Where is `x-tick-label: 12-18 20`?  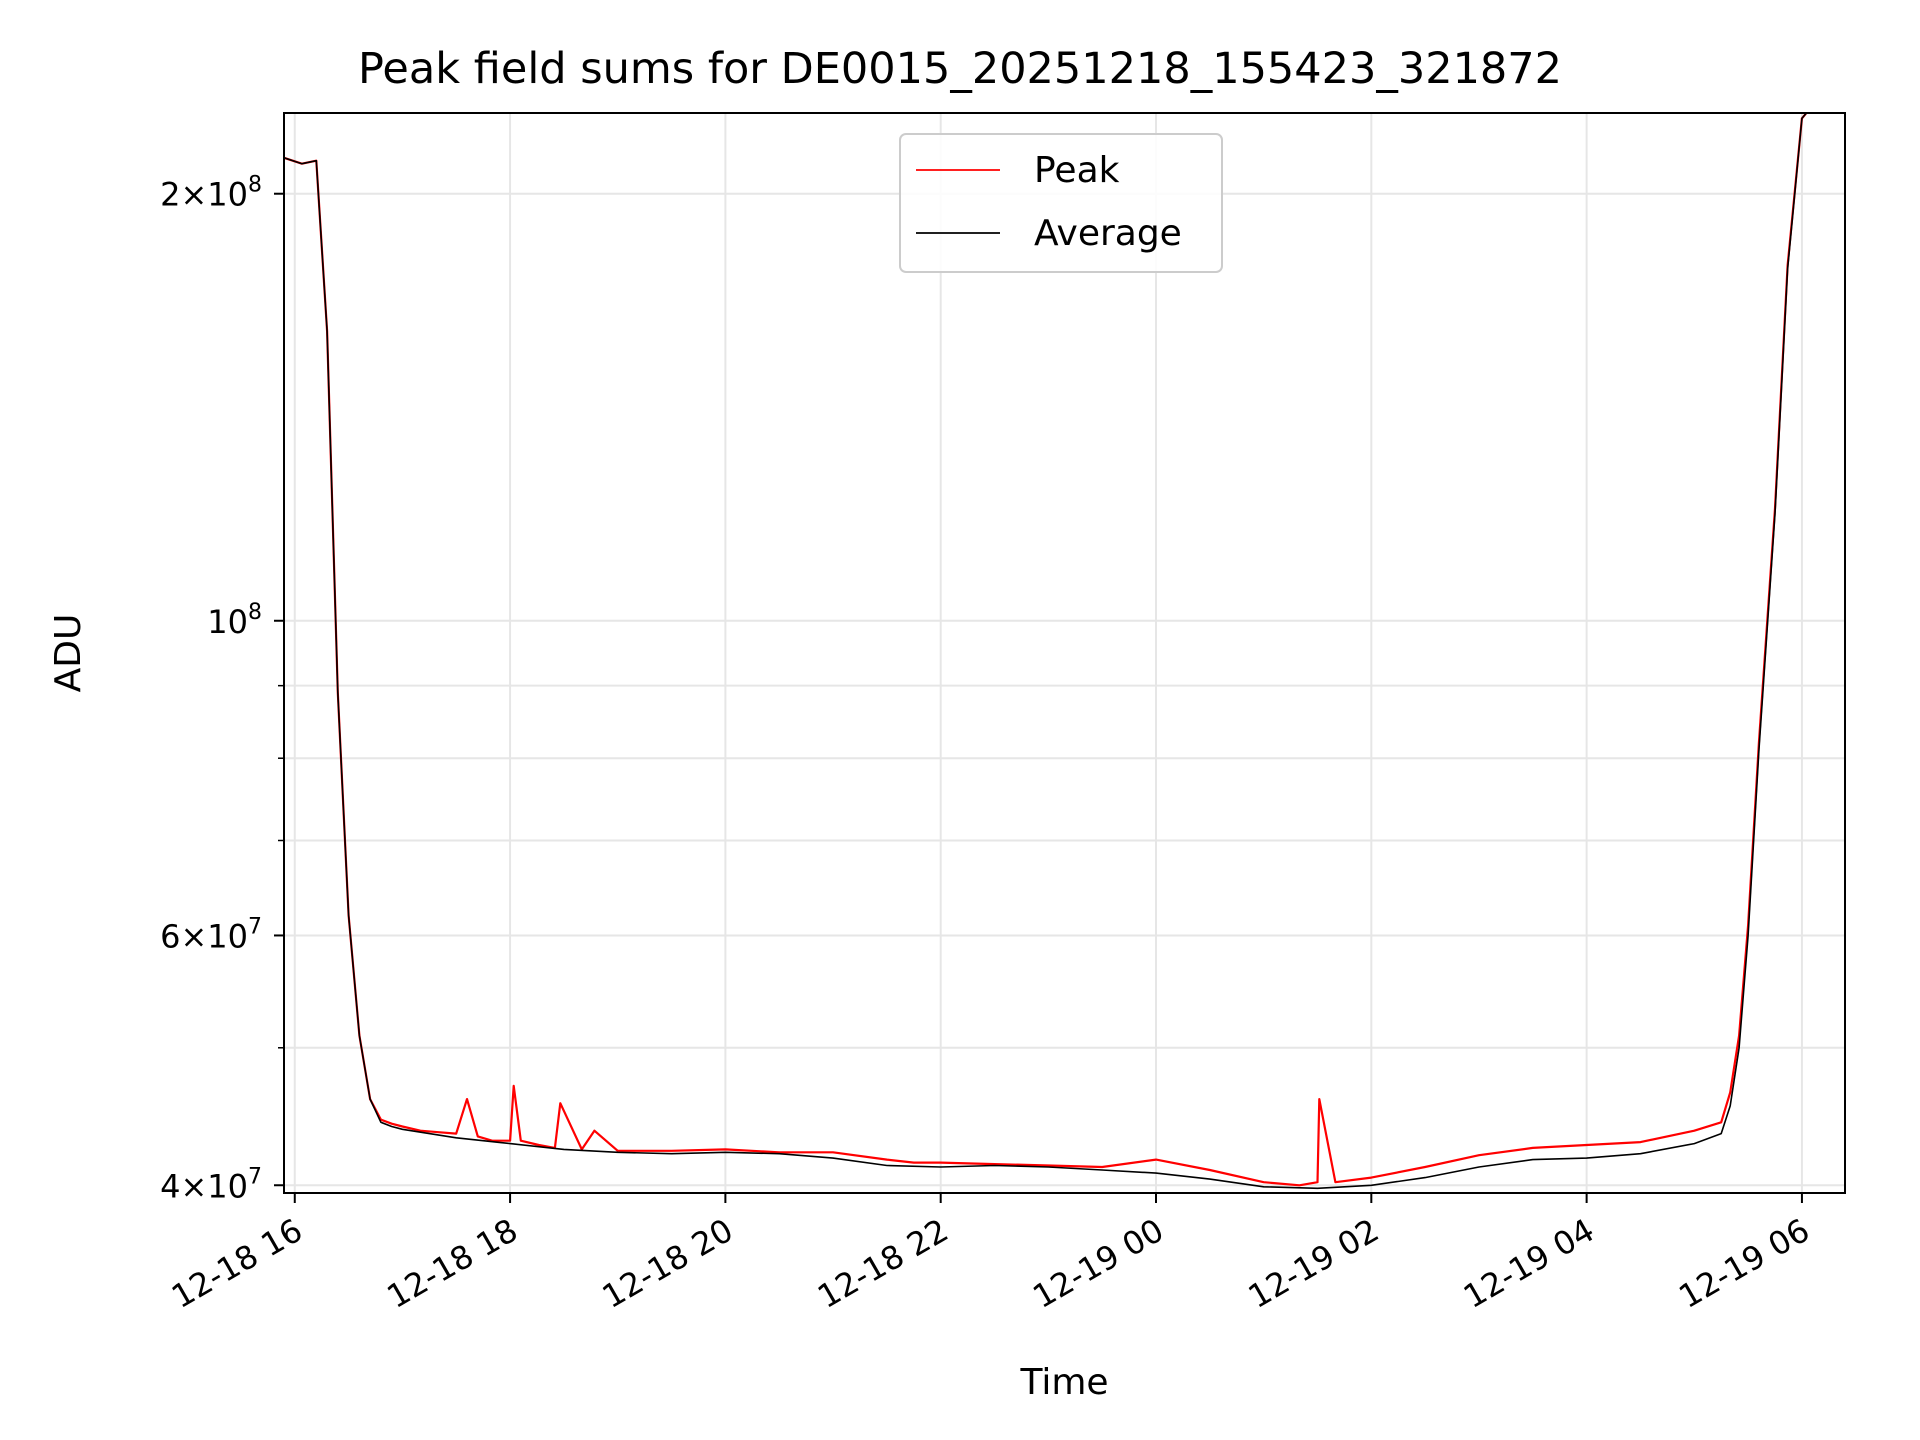 x-tick-label: 12-18 20 is located at coordinates (668, 1263).